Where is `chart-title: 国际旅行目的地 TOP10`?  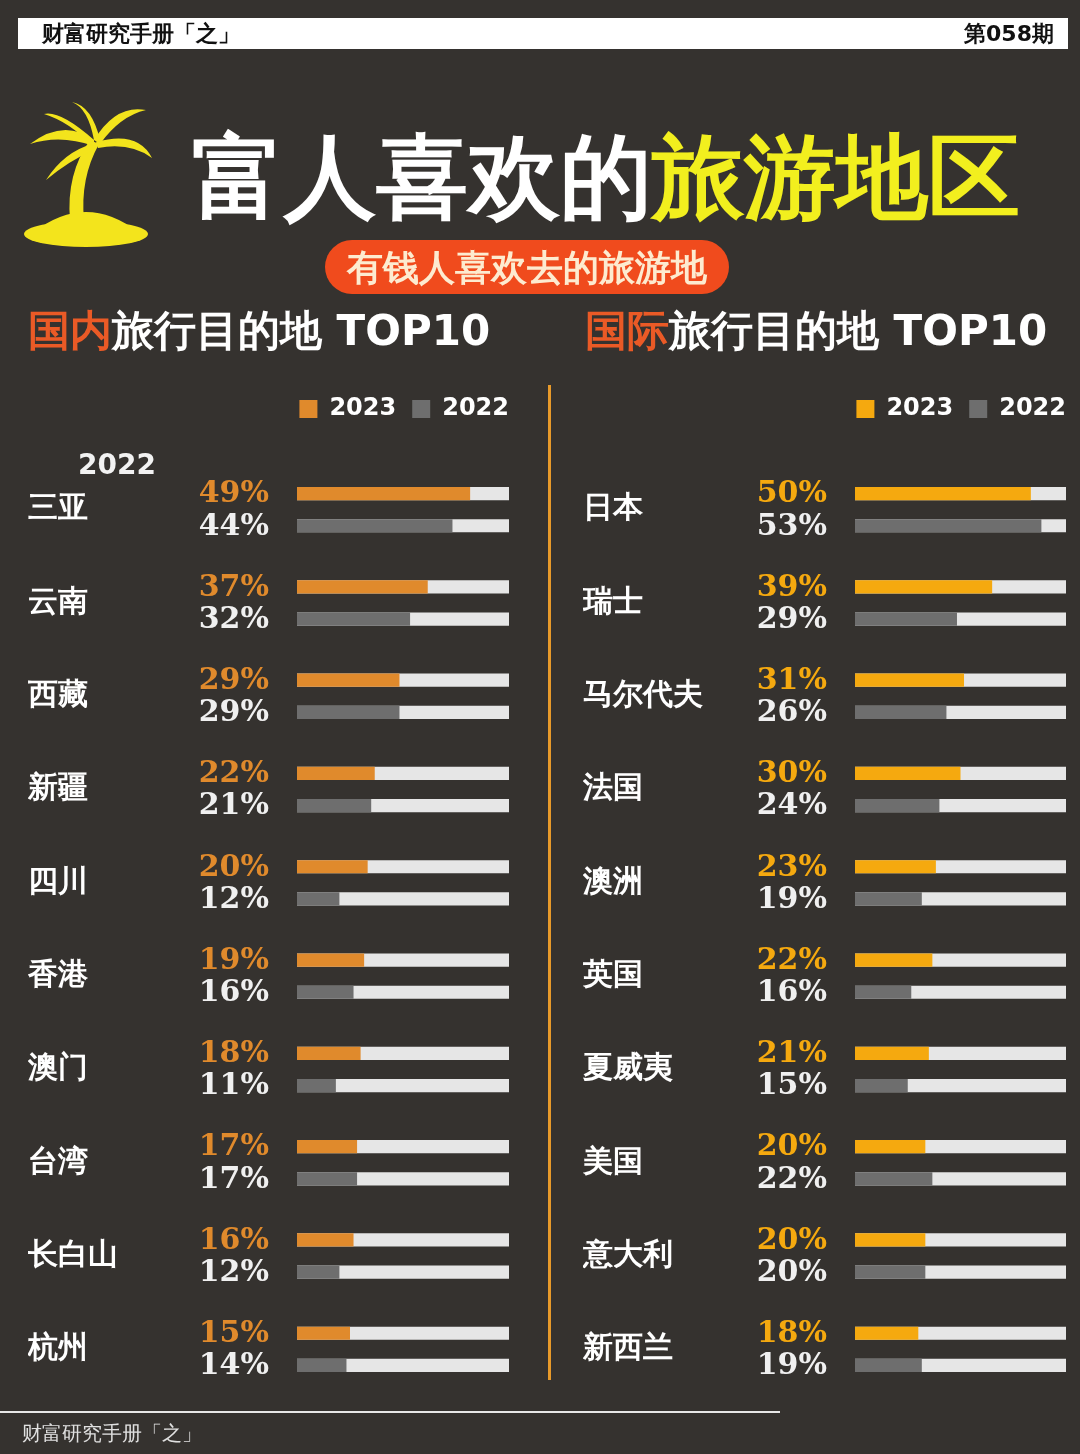
chart-title: 国际旅行目的地 TOP10 is located at coordinates (816, 330).